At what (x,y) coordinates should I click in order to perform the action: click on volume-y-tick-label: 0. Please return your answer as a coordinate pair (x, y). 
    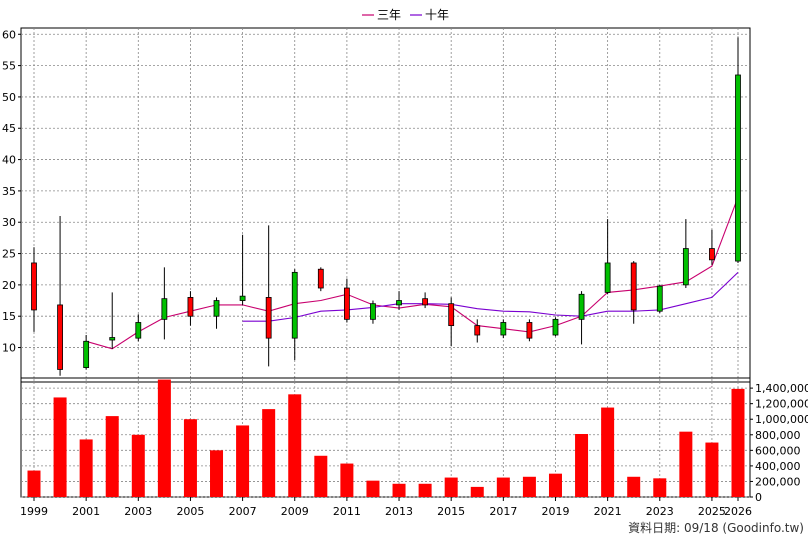
    Looking at the image, I should click on (758, 497).